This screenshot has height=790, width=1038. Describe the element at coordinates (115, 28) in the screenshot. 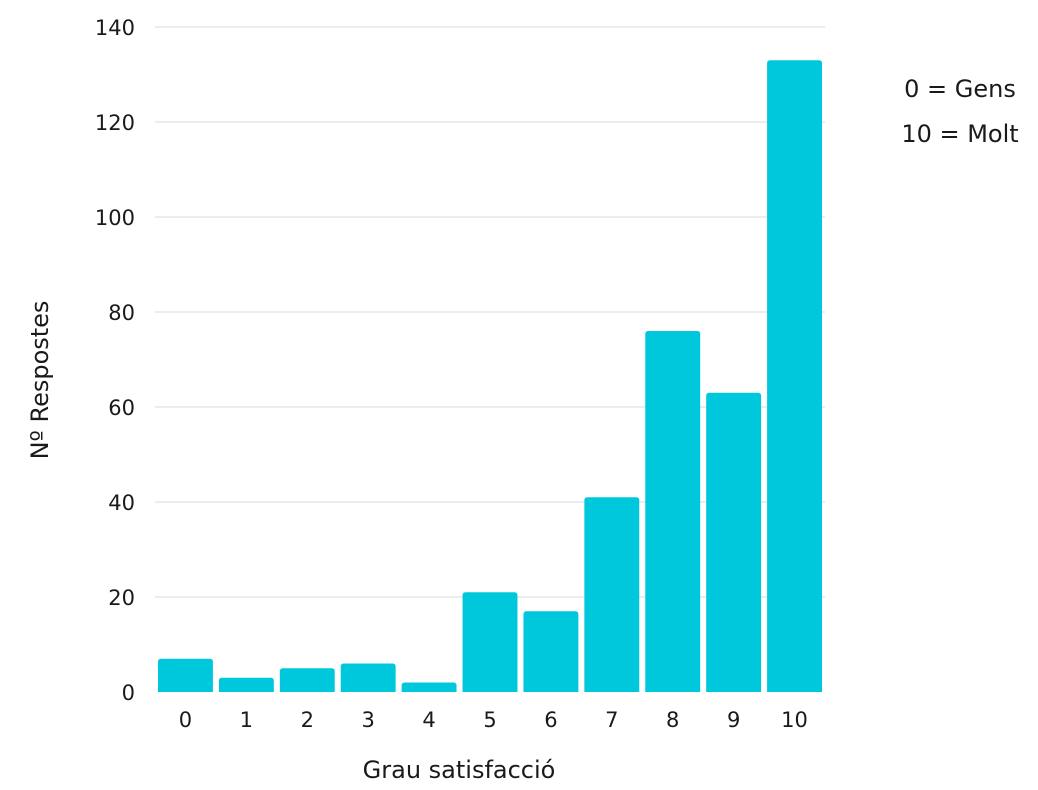

I see `y-tick-label: 140` at that location.